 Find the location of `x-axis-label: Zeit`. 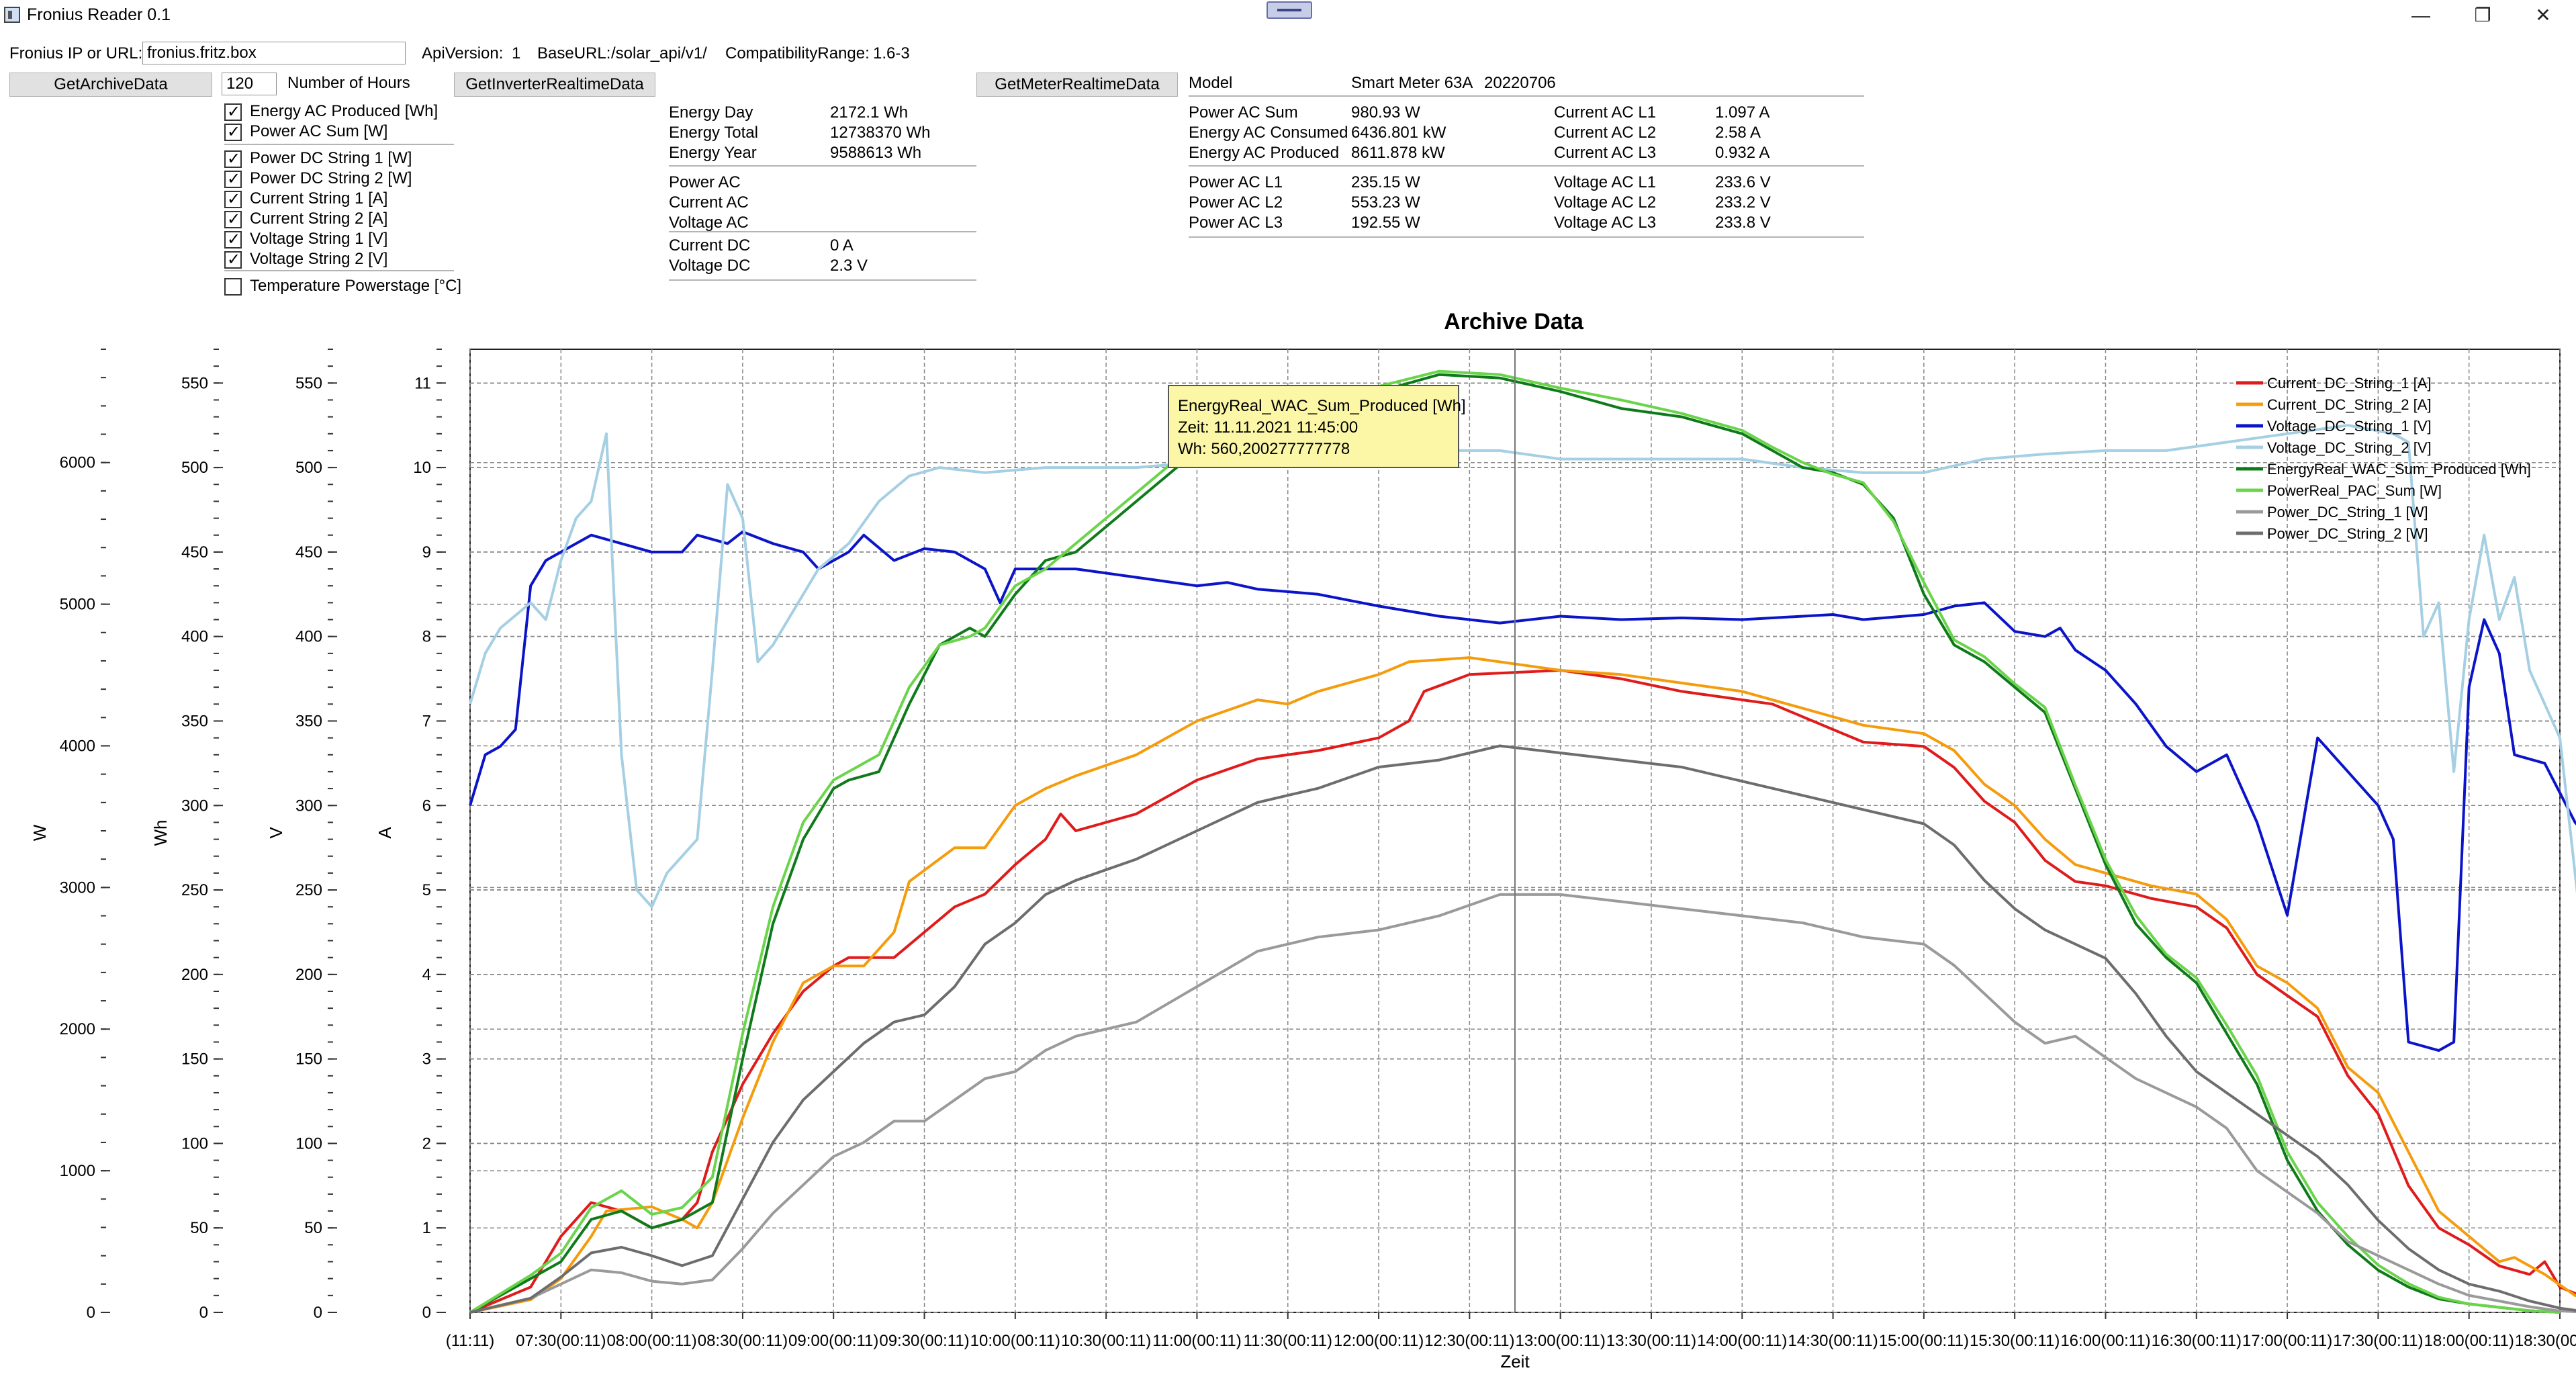

x-axis-label: Zeit is located at coordinates (1515, 1361).